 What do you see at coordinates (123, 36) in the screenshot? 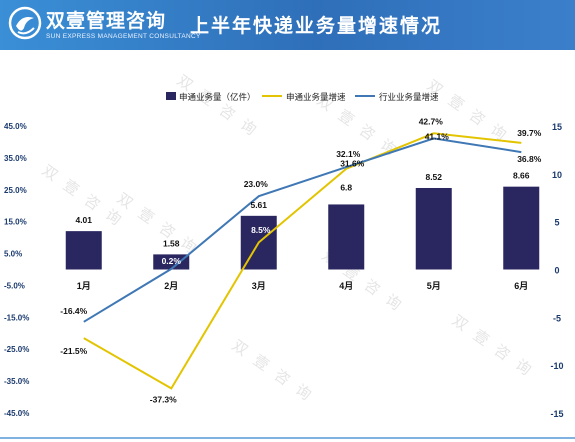
I see `logo-subtitle: SUN EXPRESS MANAGEMENT CONSULTANCY` at bounding box center [123, 36].